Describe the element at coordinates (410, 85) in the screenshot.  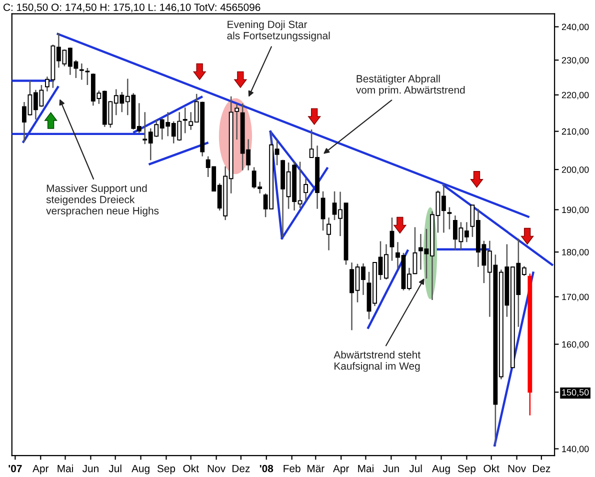
I see `annotation: Bestätigter Abprall vom prim. Abwärtstrend` at that location.